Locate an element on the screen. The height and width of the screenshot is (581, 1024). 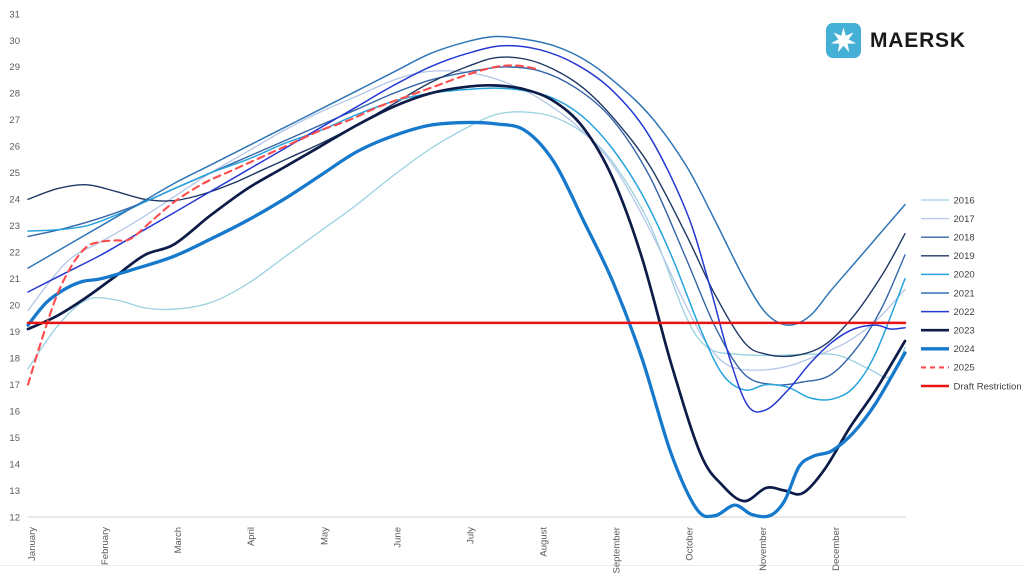
legend-label: 2016 is located at coordinates (964, 200).